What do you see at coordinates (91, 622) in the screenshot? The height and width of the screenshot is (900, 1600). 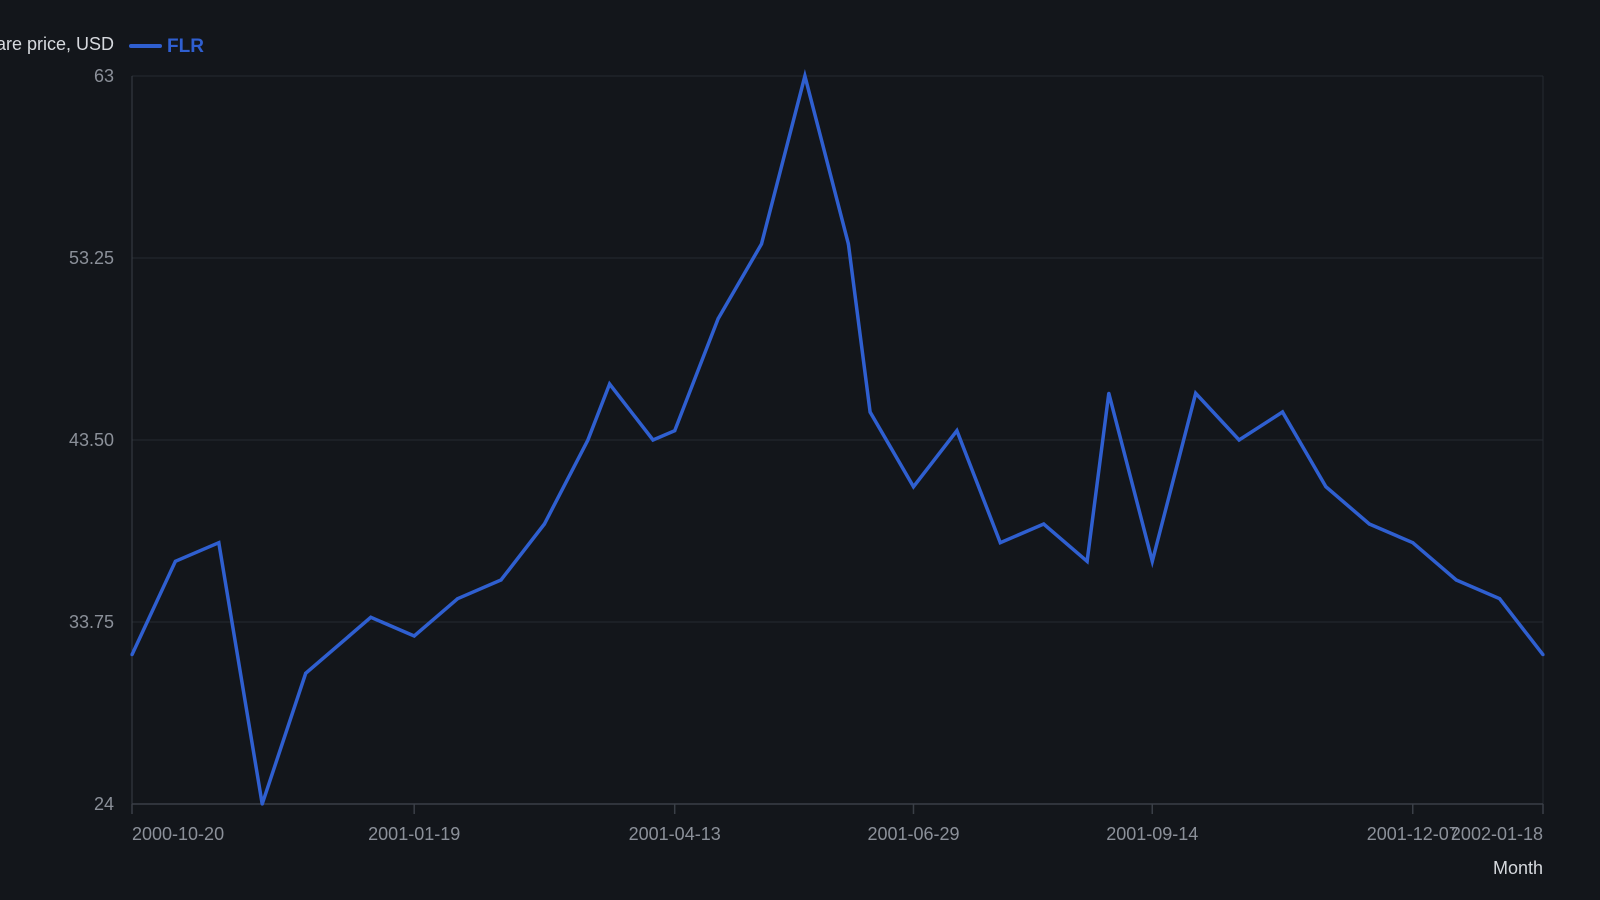 I see `y-tick-label: 33.75` at bounding box center [91, 622].